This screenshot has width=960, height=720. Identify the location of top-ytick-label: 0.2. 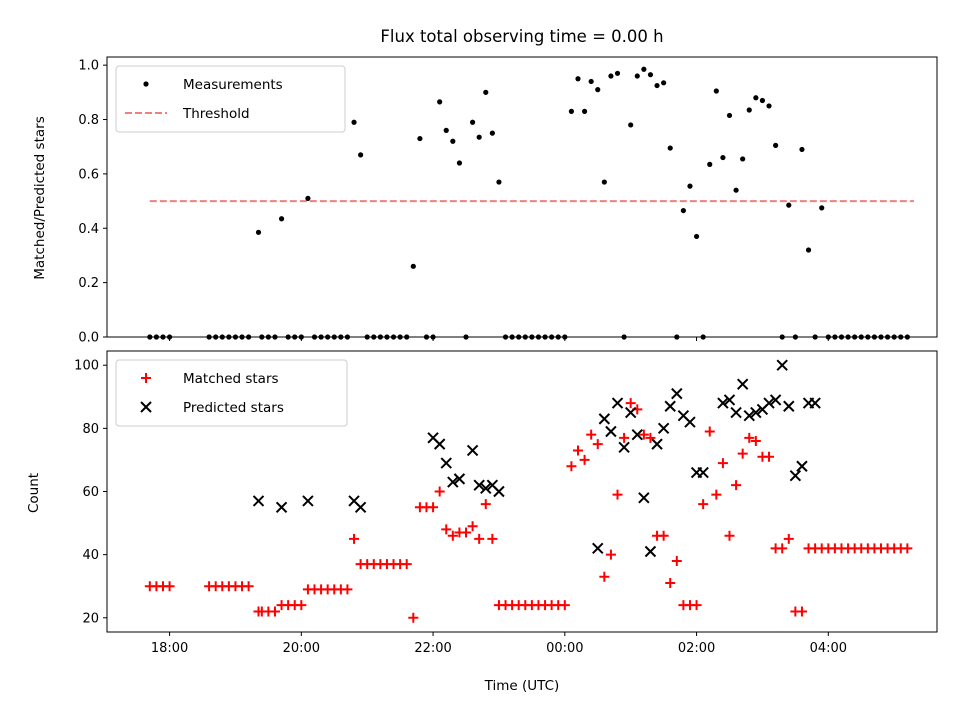
(88, 283).